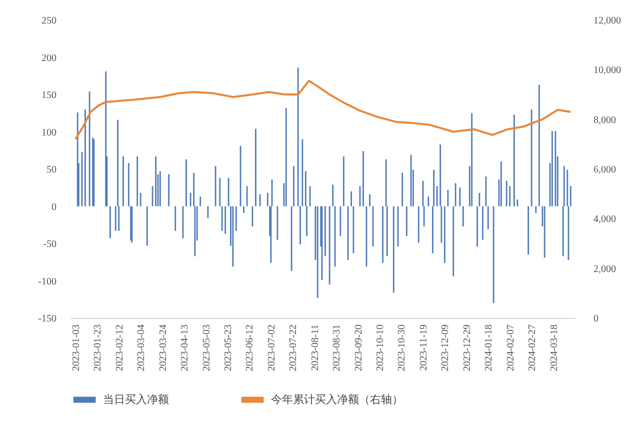 The image size is (639, 442). What do you see at coordinates (98, 348) in the screenshot?
I see `x-tick-label: 2023-01-23` at bounding box center [98, 348].